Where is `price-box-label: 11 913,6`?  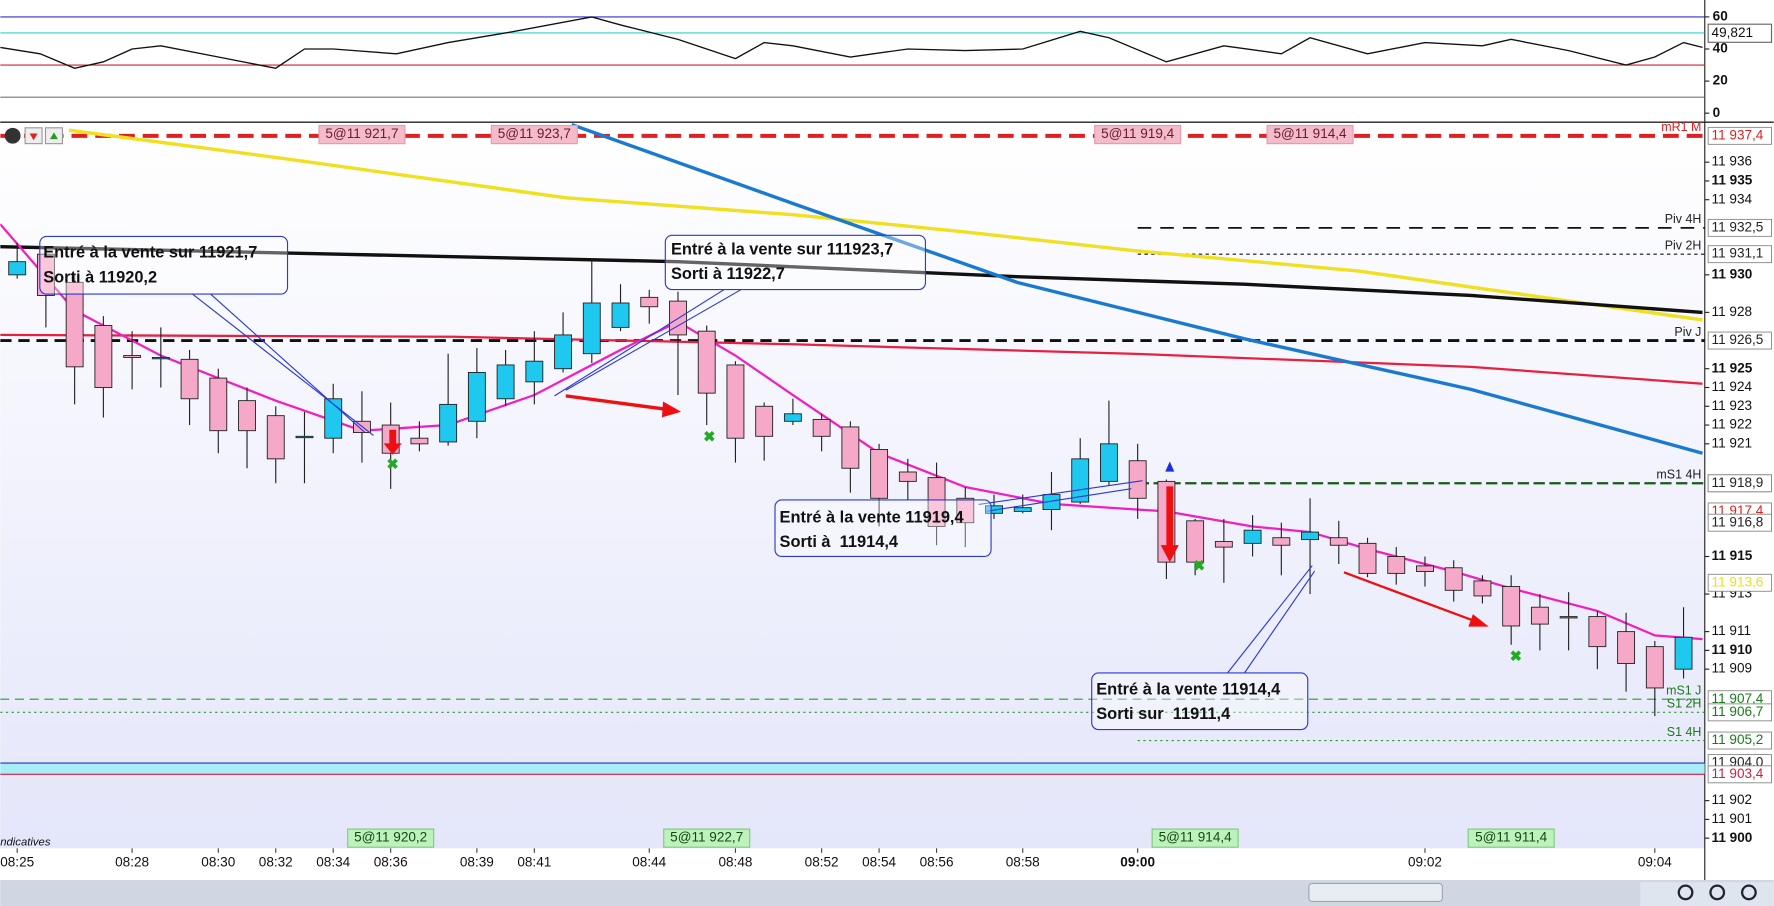 price-box-label: 11 913,6 is located at coordinates (1738, 581).